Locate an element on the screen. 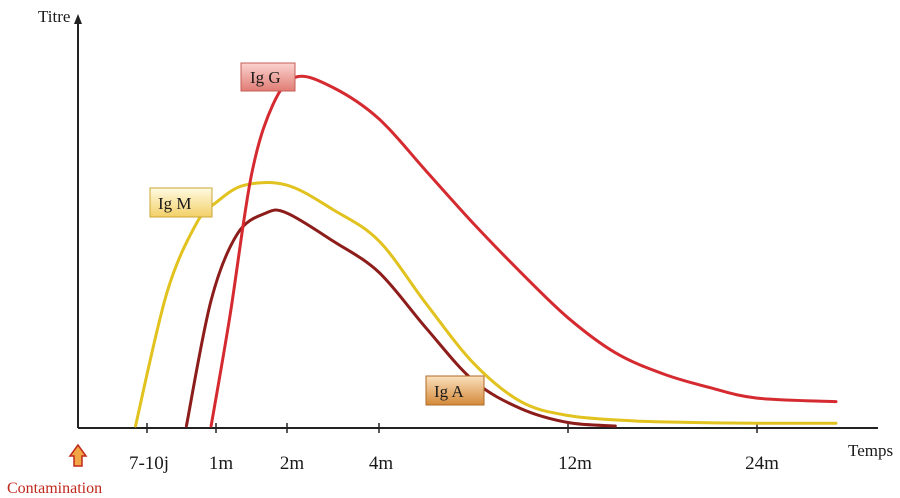 The image size is (900, 498). tick-label-4: 12m is located at coordinates (575, 463).